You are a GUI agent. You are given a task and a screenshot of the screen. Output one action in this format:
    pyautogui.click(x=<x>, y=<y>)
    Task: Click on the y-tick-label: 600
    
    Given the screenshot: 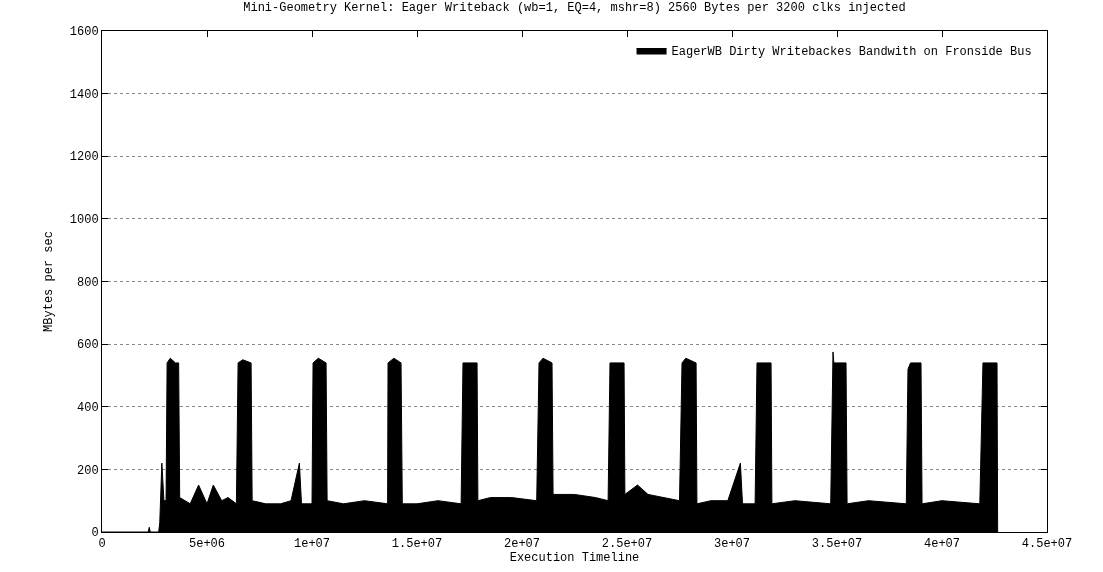 What is the action you would take?
    pyautogui.click(x=87, y=345)
    